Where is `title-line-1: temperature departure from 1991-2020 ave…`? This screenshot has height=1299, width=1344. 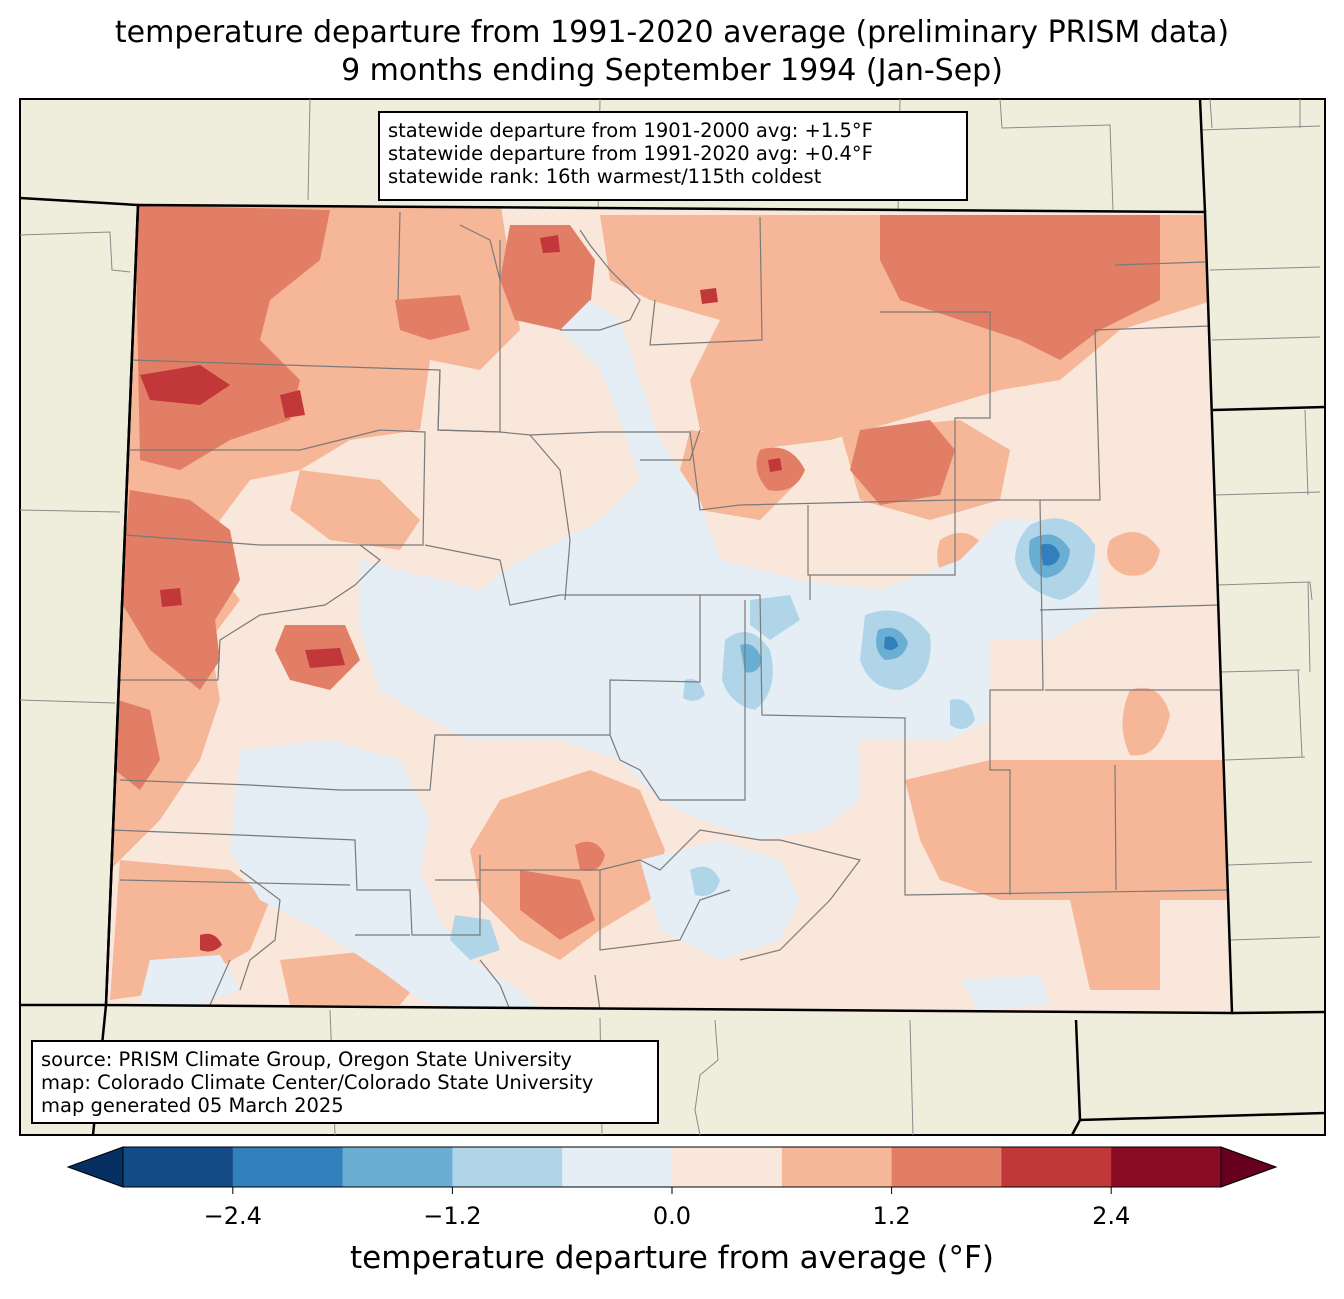
title-line-1: temperature departure from 1991-2020 ave… is located at coordinates (672, 32).